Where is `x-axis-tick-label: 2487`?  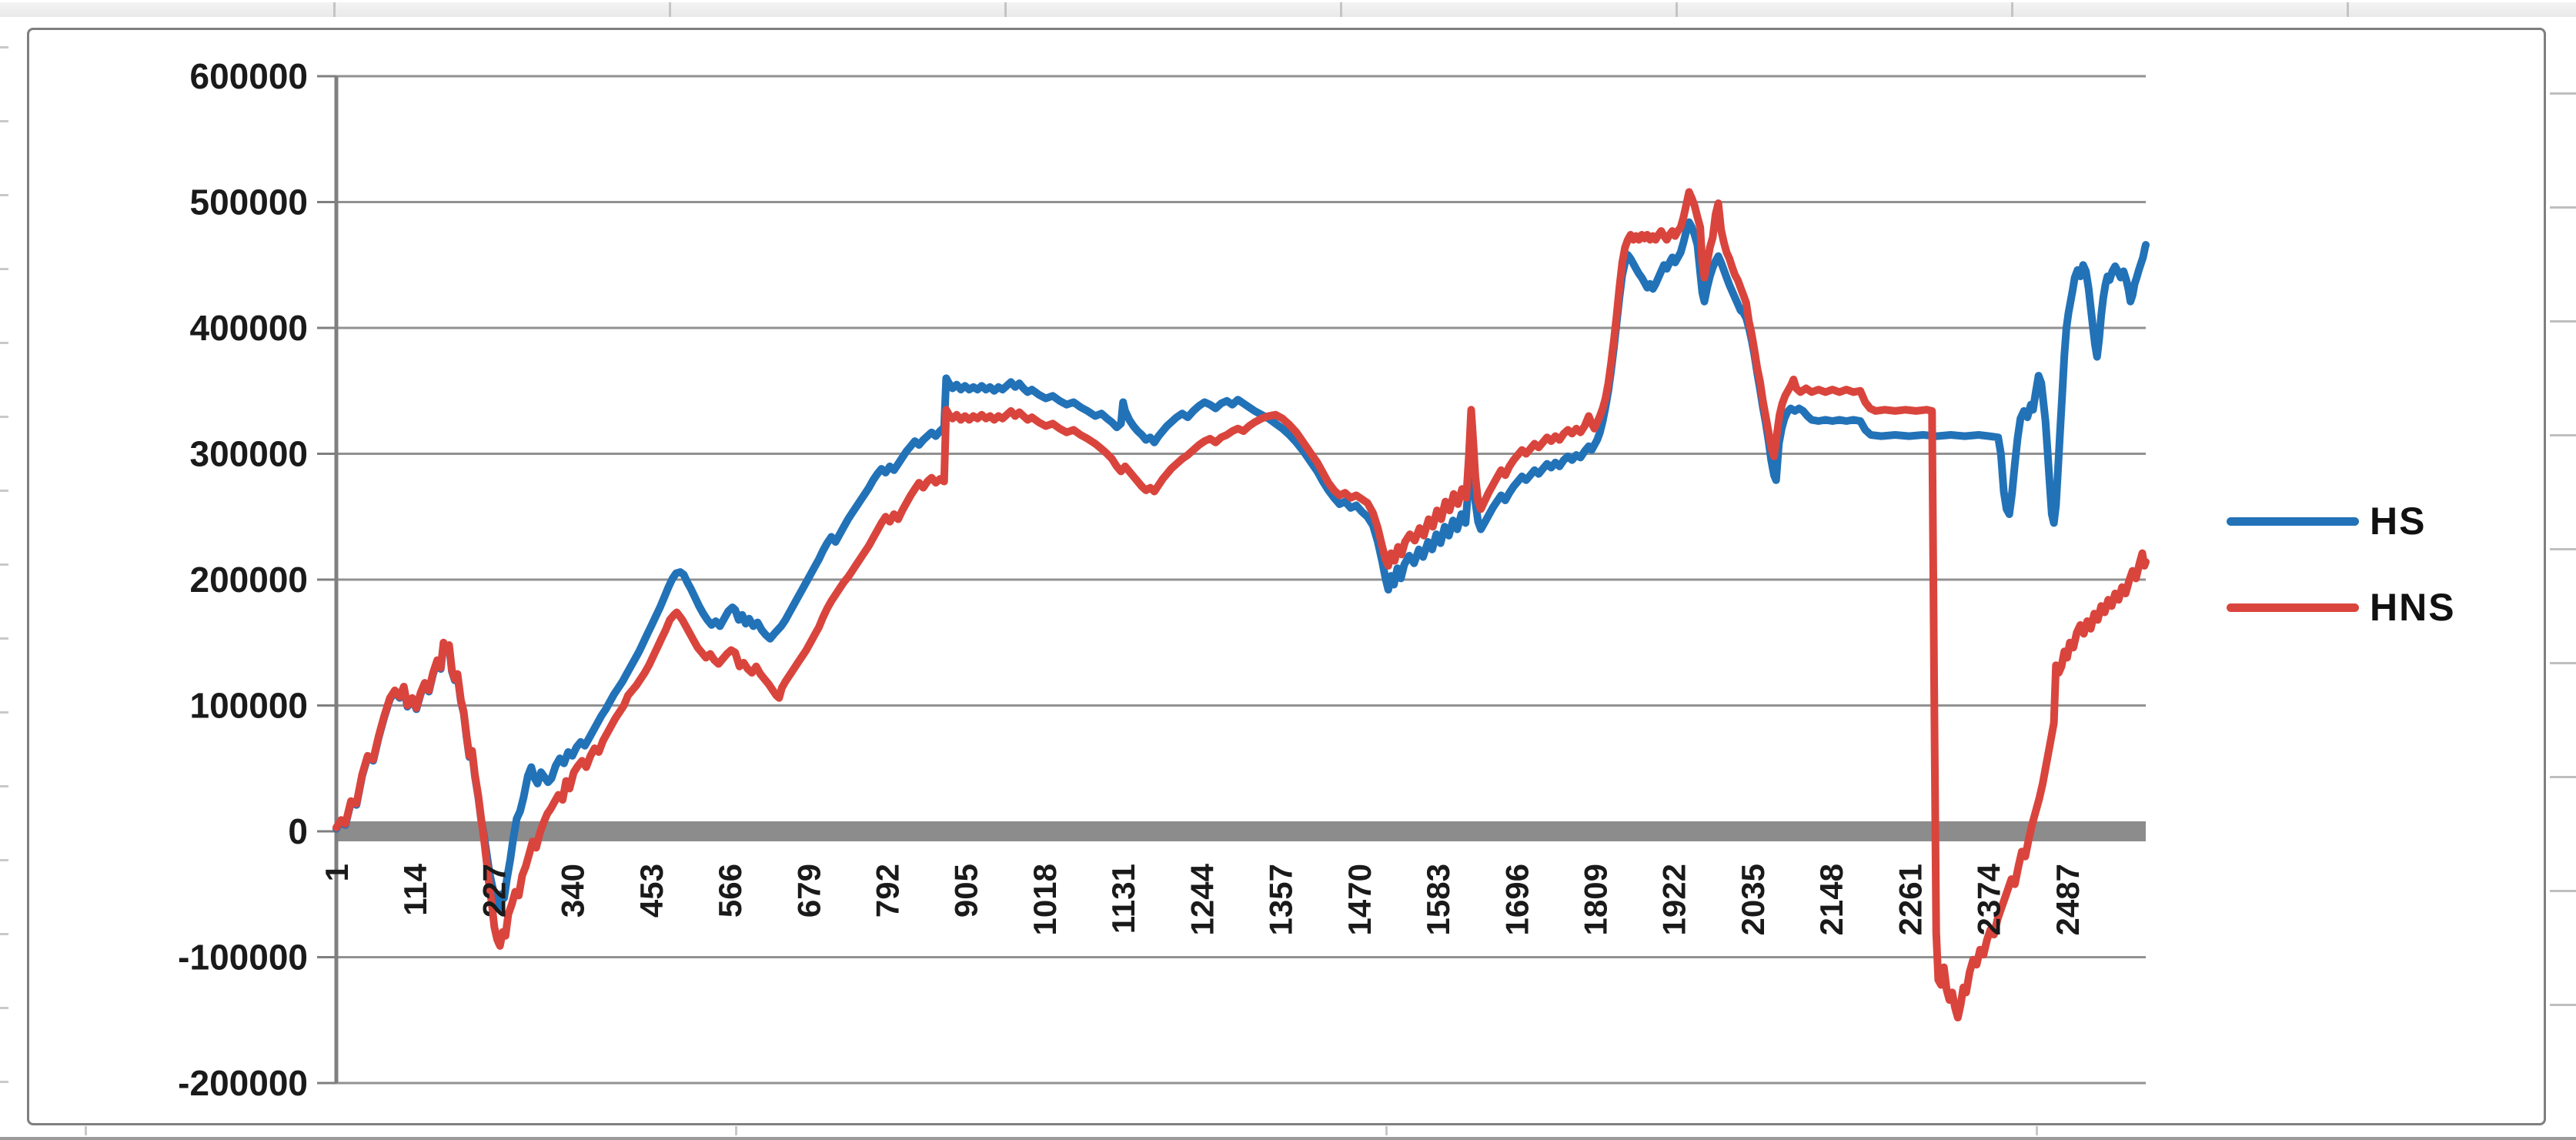 x-axis-tick-label: 2487 is located at coordinates (2068, 899).